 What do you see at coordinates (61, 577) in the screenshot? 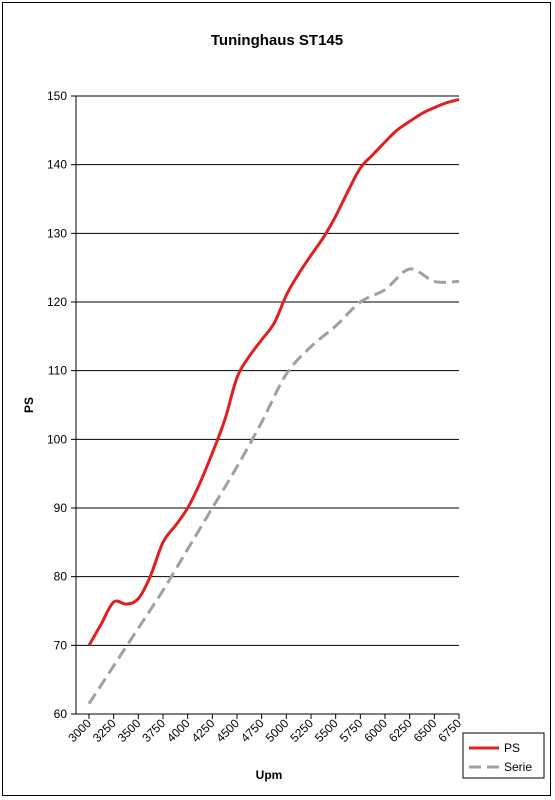
I see `y-tick-label: 80` at bounding box center [61, 577].